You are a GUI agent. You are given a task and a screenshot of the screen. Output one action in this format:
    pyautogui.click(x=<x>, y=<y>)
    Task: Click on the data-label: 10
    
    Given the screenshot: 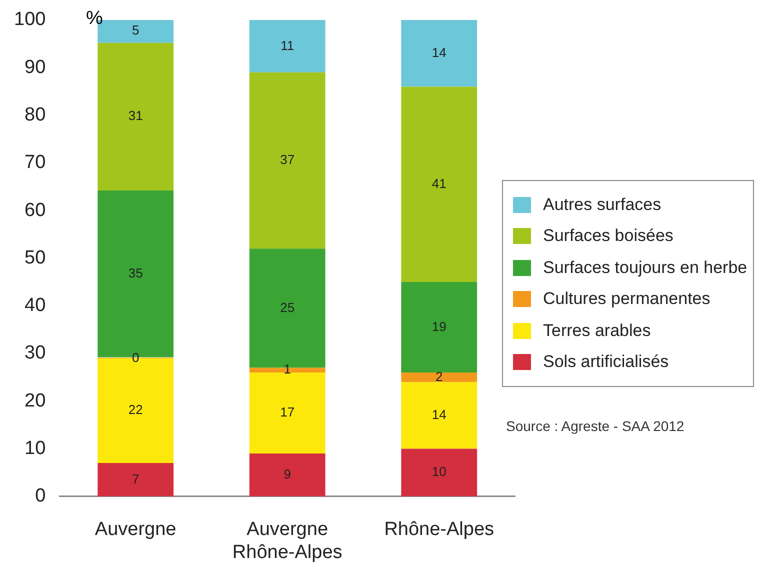 What is the action you would take?
    pyautogui.click(x=439, y=472)
    